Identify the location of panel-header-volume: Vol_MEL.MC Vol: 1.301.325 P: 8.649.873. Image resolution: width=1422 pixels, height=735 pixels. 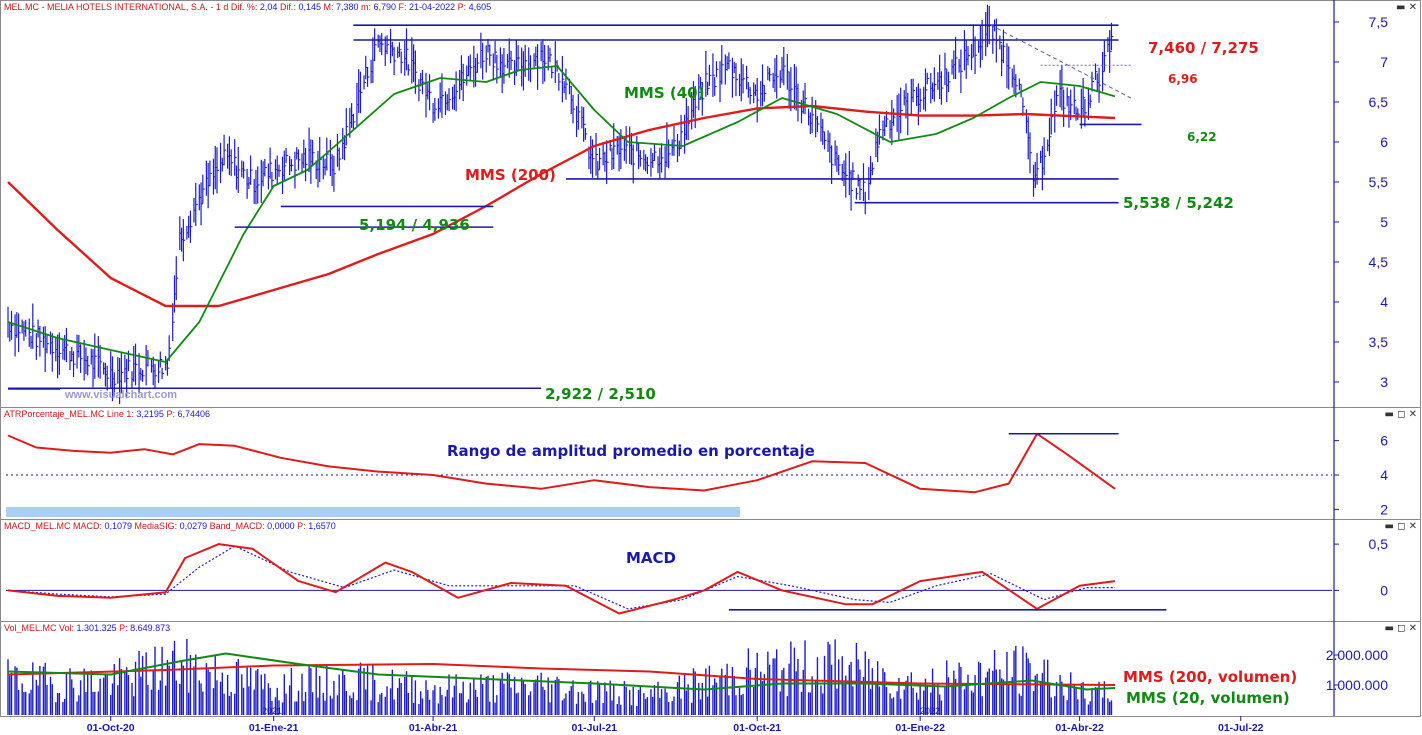
(87, 628).